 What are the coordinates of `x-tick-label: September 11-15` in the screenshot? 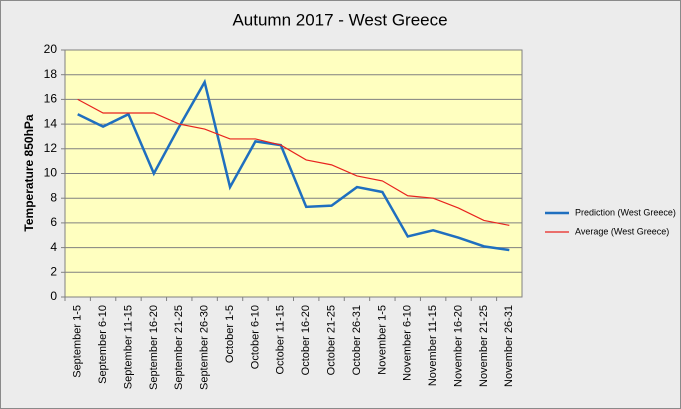 It's located at (128, 347).